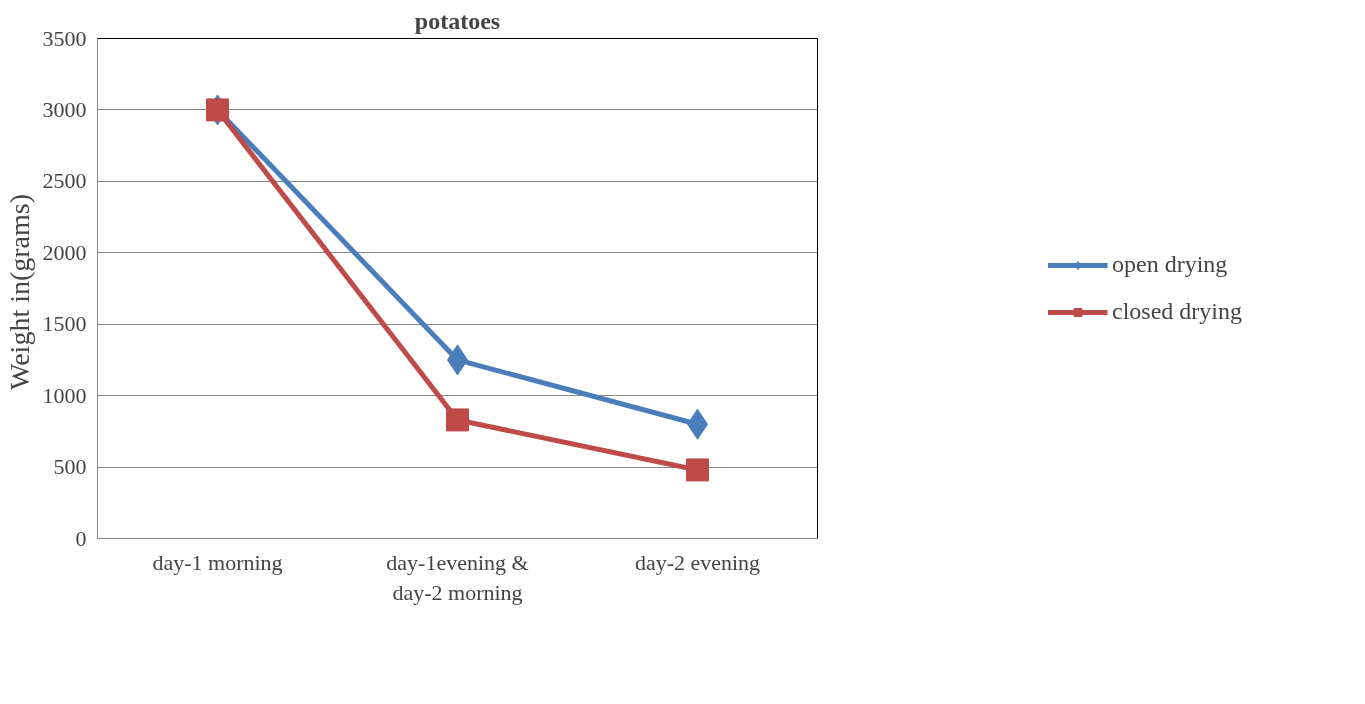 This screenshot has height=704, width=1365. Describe the element at coordinates (70, 467) in the screenshot. I see `y-tick-label: 500` at that location.